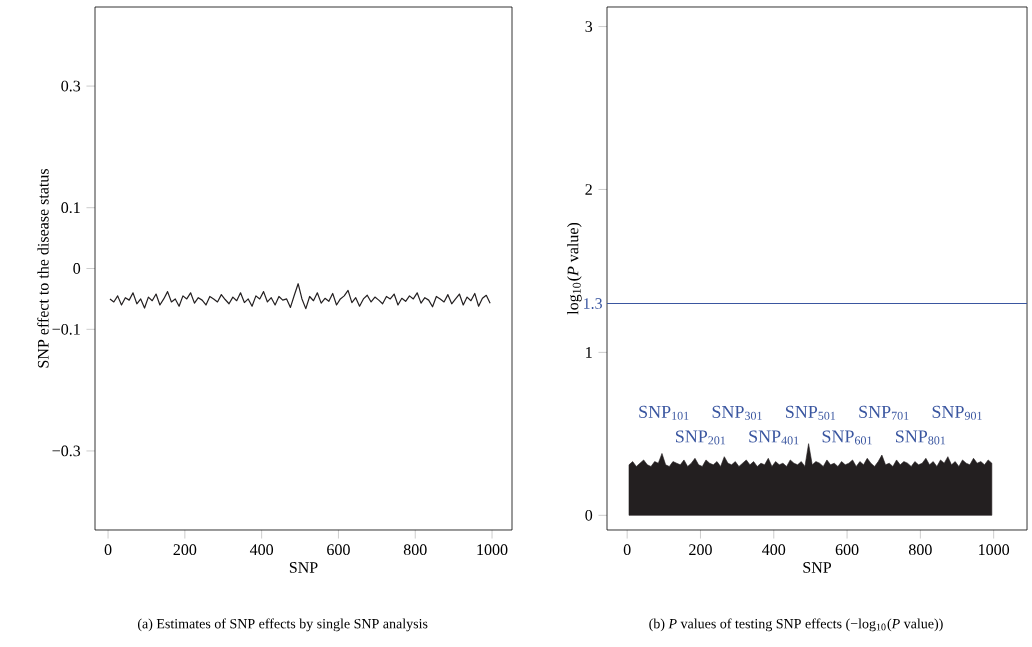 This screenshot has height=647, width=1032. I want to click on y-tick-label: −0.3, so click(66, 451).